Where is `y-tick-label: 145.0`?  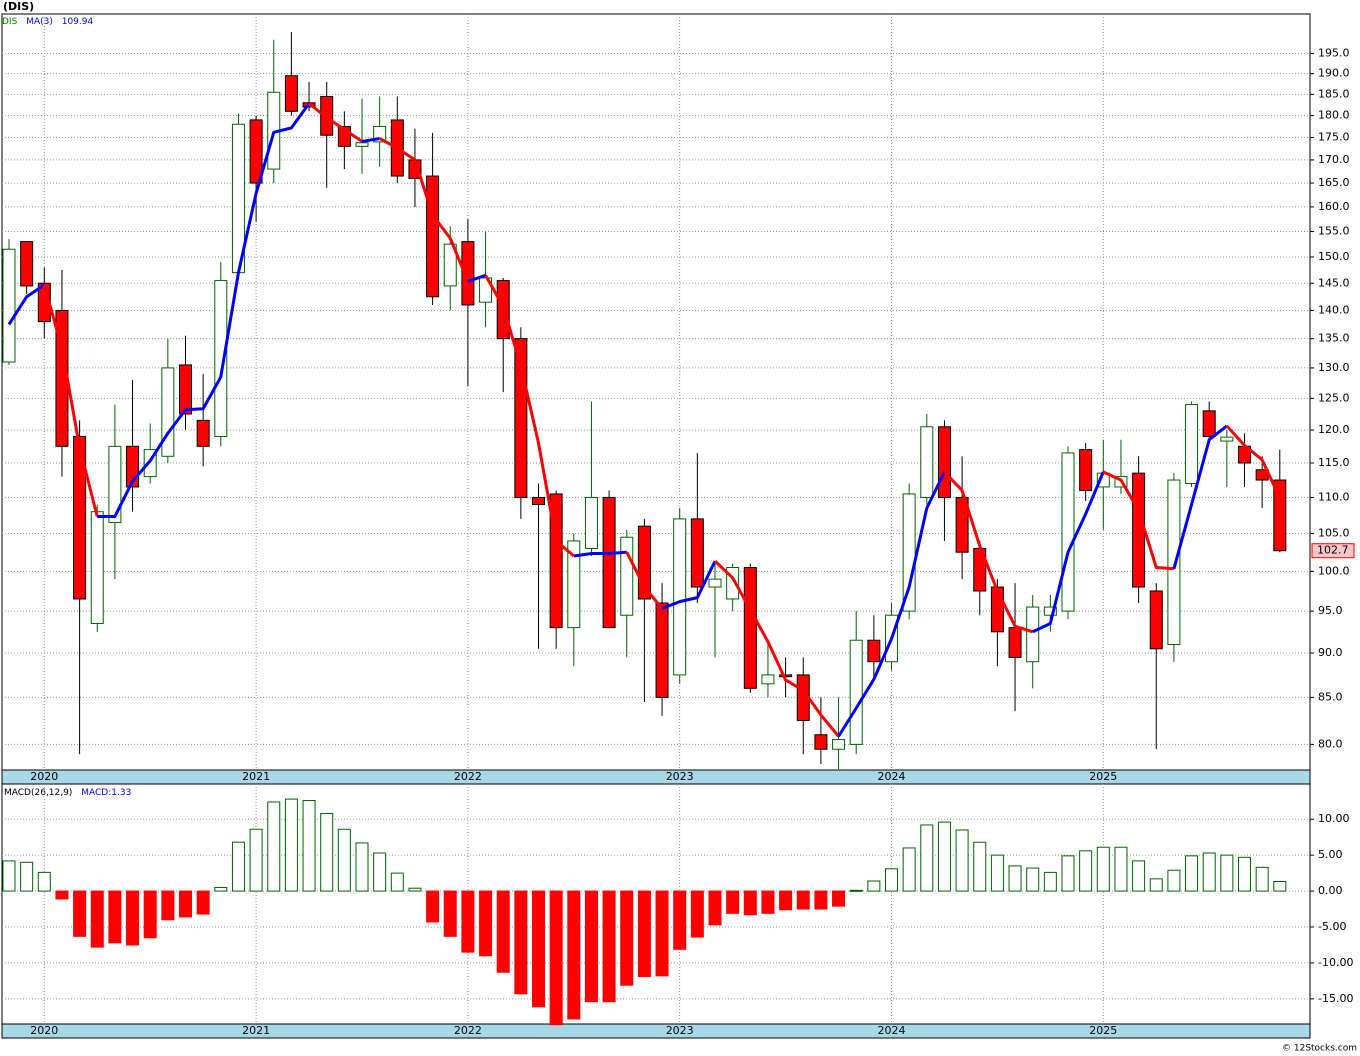
y-tick-label: 145.0 is located at coordinates (1334, 282).